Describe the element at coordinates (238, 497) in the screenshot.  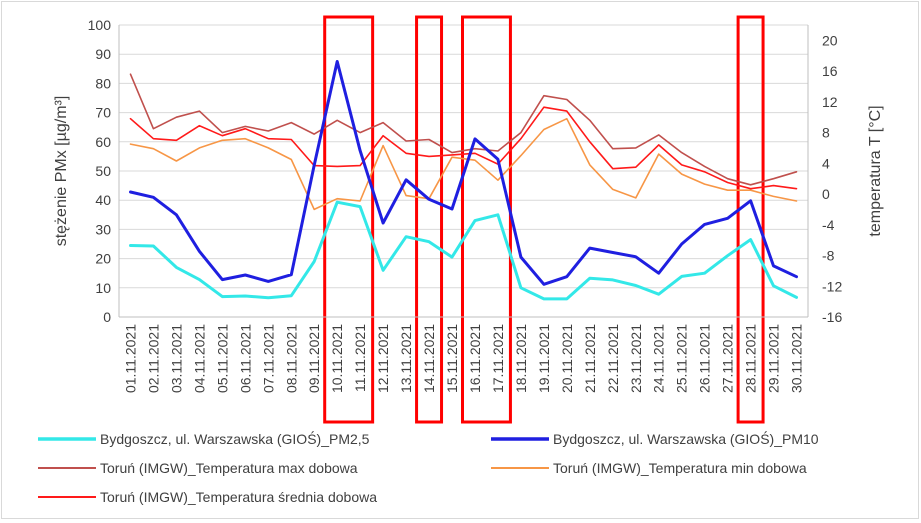
I see `legend-label: Toruń (IMGW)_Temperatura średnia dobowa` at that location.